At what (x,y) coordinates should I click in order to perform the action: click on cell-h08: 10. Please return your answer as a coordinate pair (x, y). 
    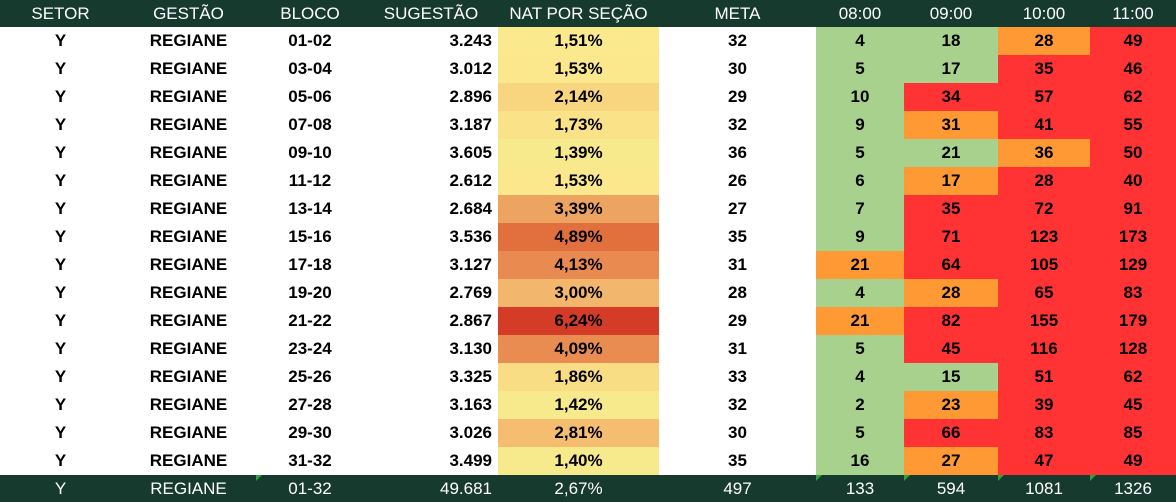
    Looking at the image, I should click on (860, 97).